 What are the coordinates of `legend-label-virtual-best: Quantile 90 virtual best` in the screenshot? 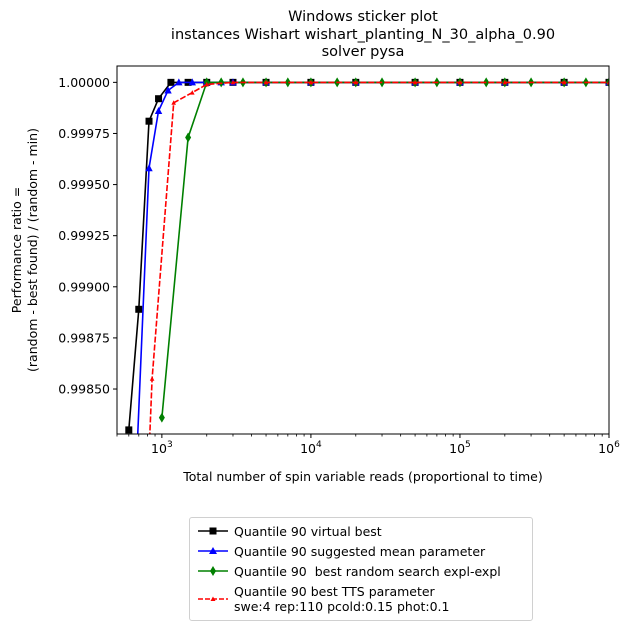 It's located at (308, 531).